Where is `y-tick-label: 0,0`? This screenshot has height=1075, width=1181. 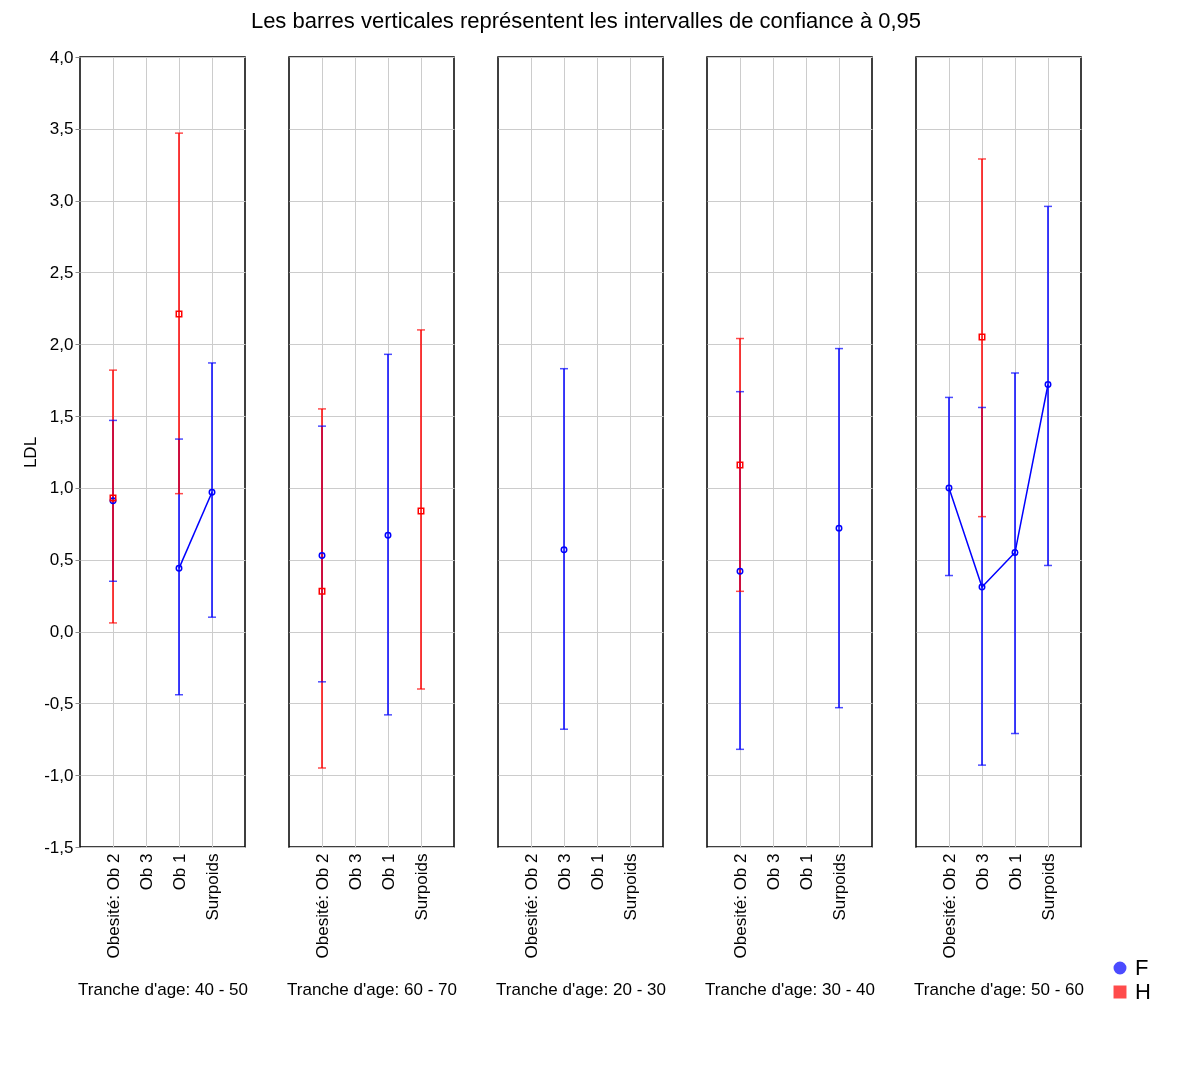
y-tick-label: 0,0 is located at coordinates (61, 632).